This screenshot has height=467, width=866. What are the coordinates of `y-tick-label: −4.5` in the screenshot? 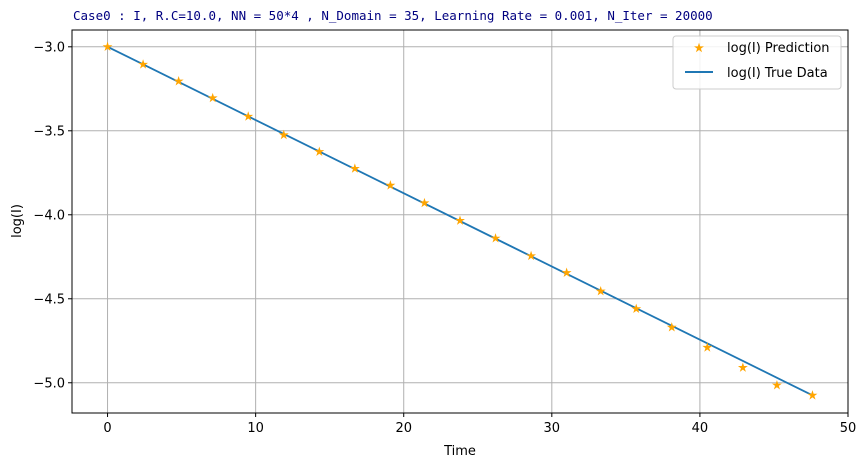 It's located at (49, 299).